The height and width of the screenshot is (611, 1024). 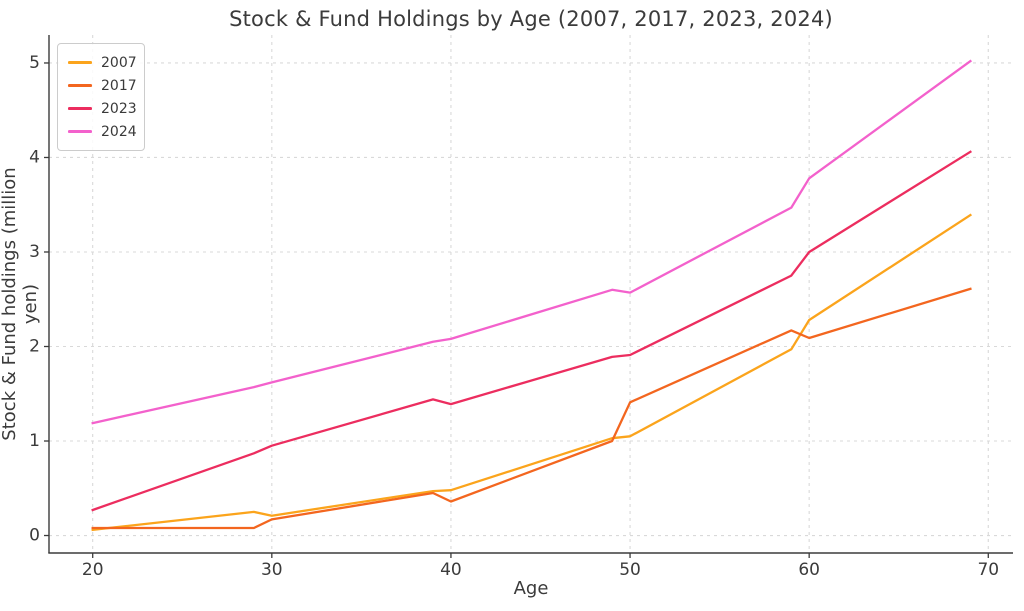 I want to click on y-tick-label: 1, so click(x=34, y=441).